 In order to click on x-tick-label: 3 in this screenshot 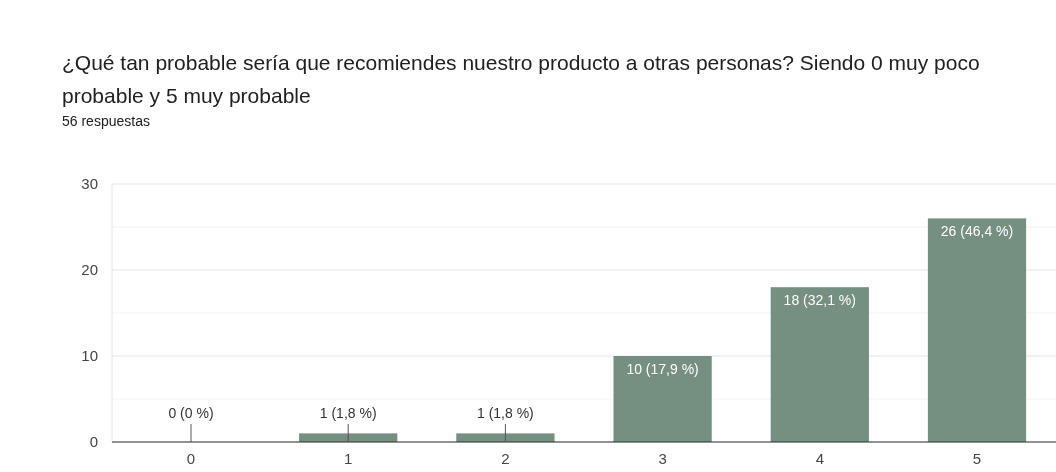, I will do `click(662, 458)`.